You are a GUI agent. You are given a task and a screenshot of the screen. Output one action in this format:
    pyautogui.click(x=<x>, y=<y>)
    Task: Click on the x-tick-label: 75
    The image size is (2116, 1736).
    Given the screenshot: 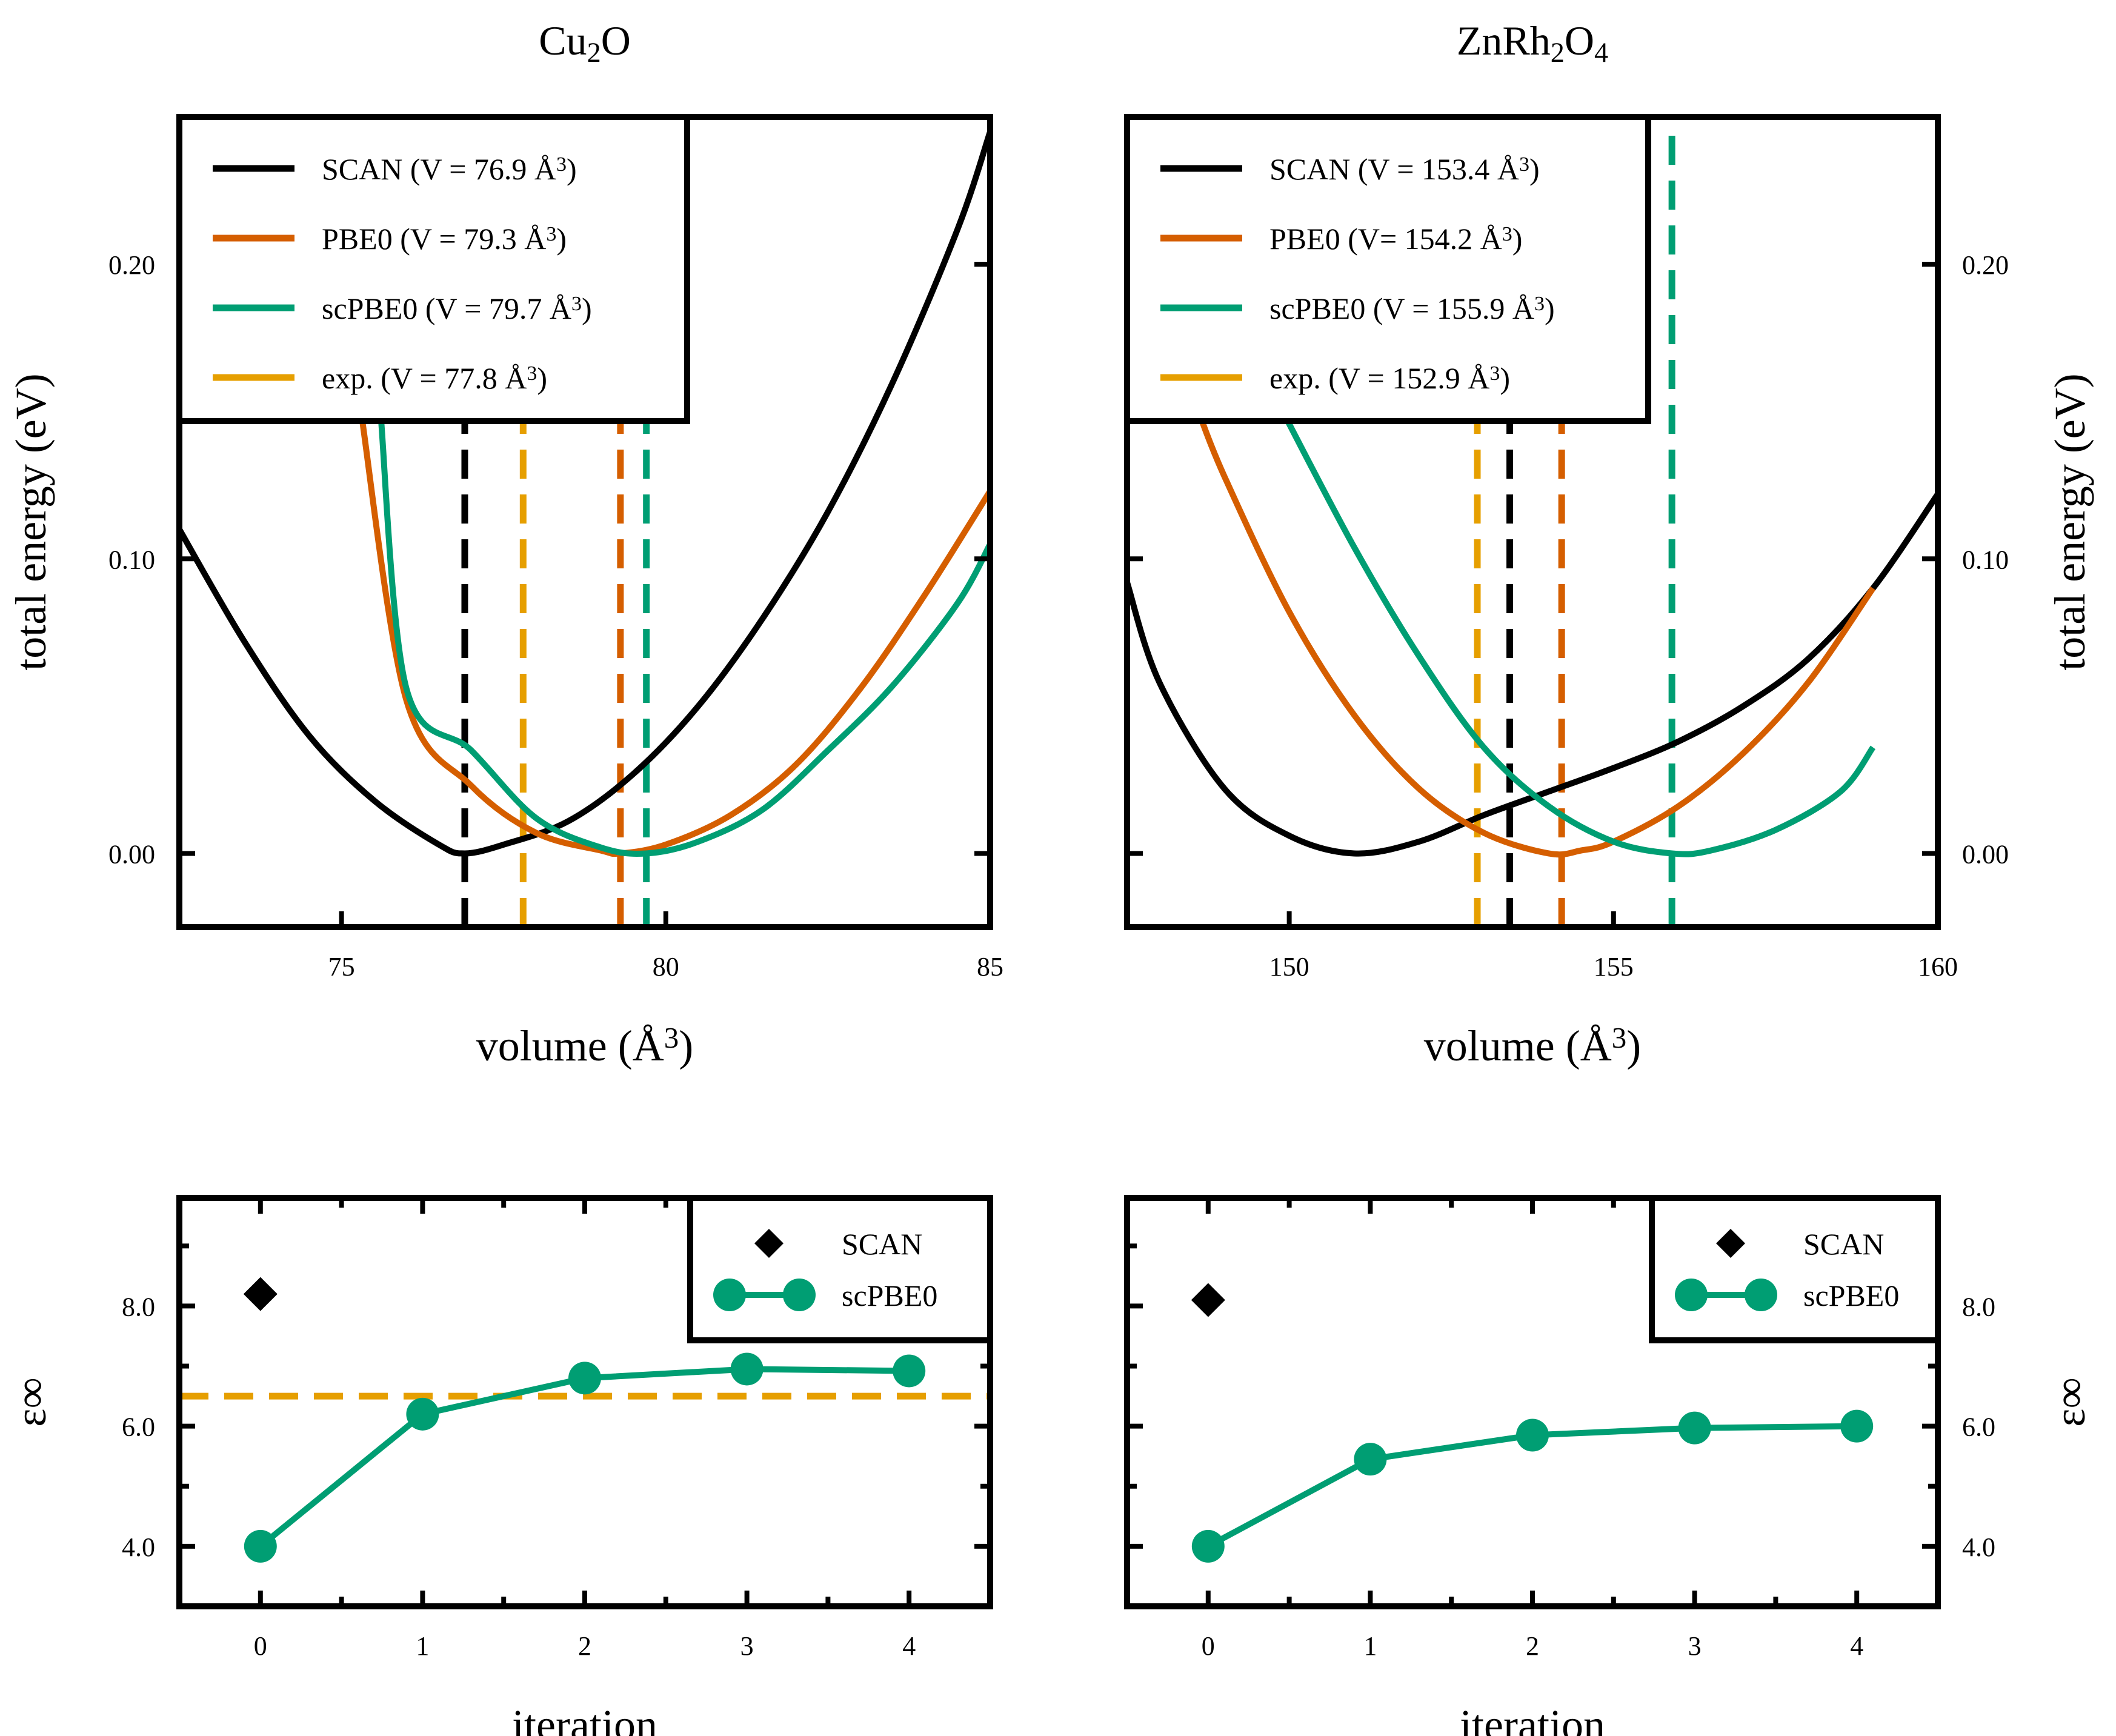 What is the action you would take?
    pyautogui.click(x=341, y=967)
    